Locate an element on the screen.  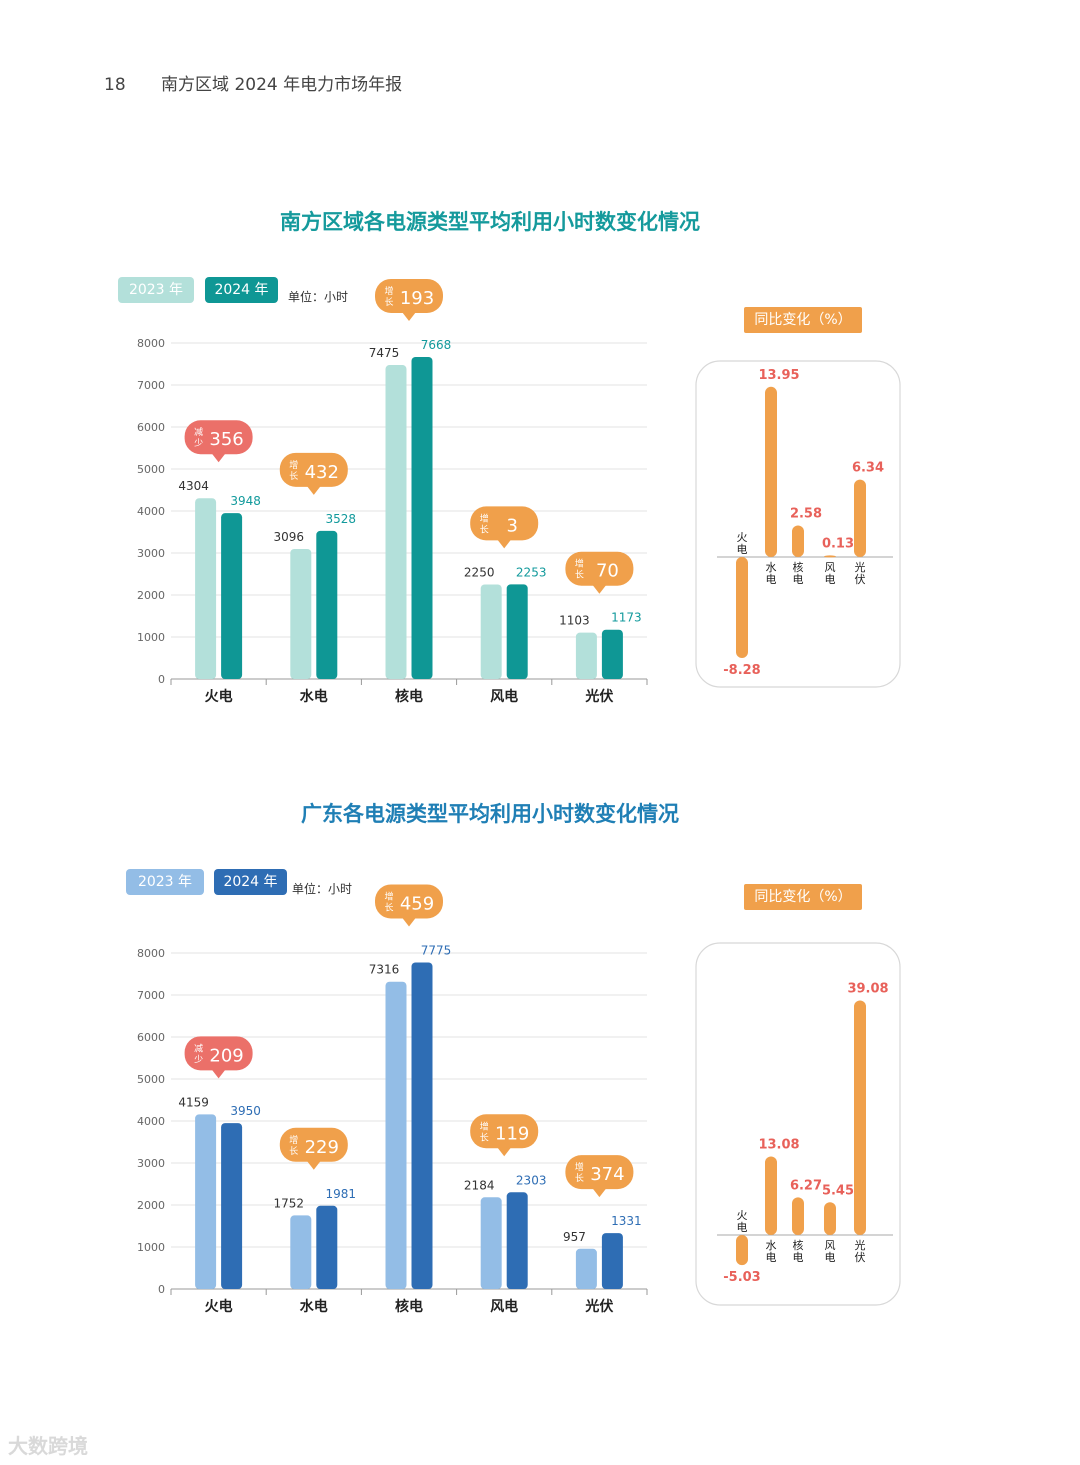
change-value: 432 is located at coordinates (322, 472).